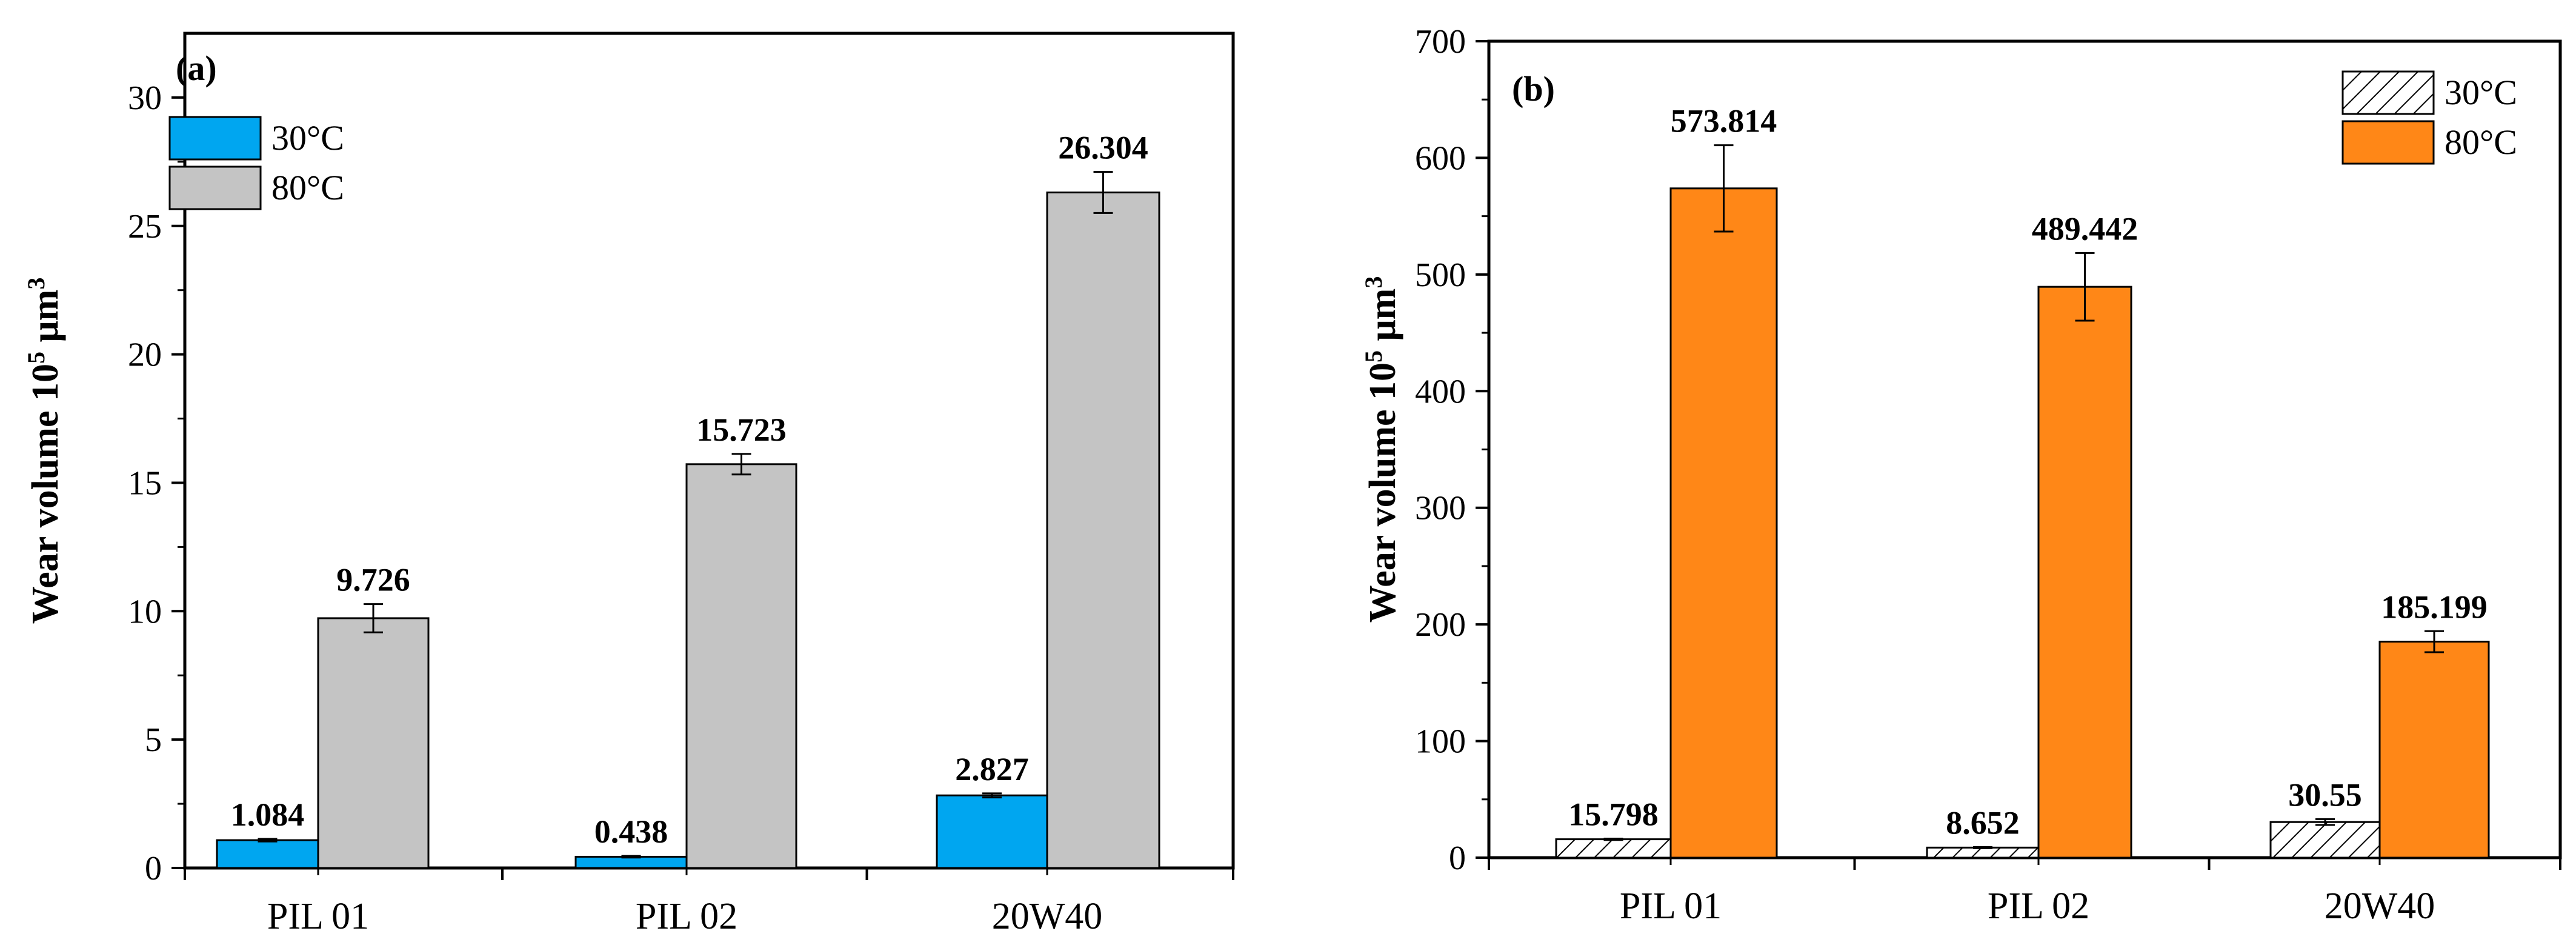 The image size is (2576, 948). Describe the element at coordinates (1440, 158) in the screenshot. I see `y-tick-label: 600` at that location.